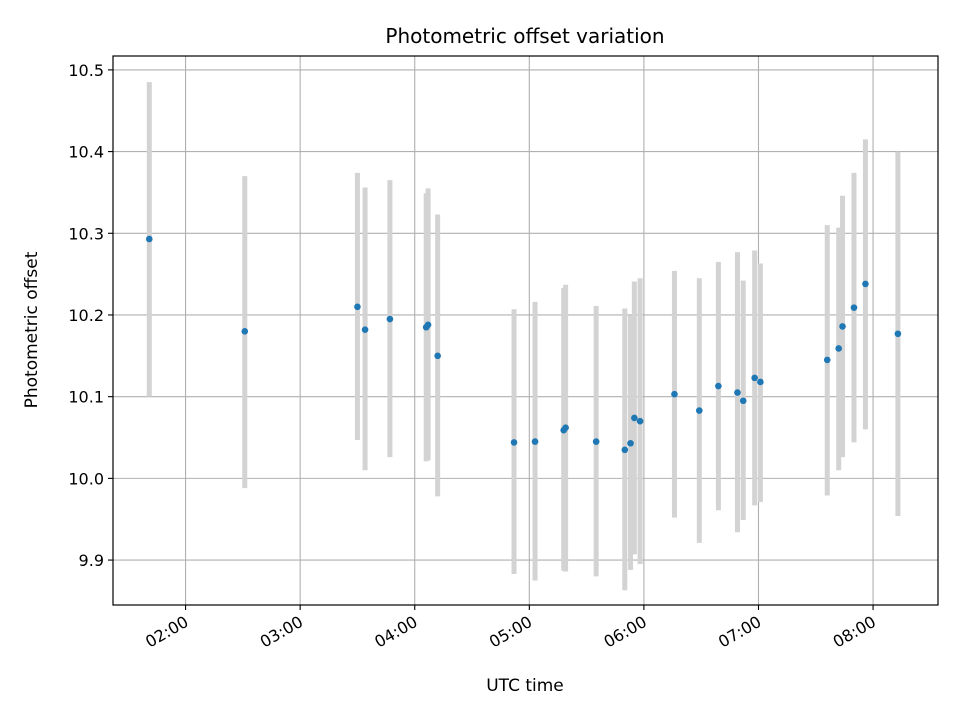 This screenshot has height=720, width=960. I want to click on y-tick-label: 10.2, so click(86, 315).